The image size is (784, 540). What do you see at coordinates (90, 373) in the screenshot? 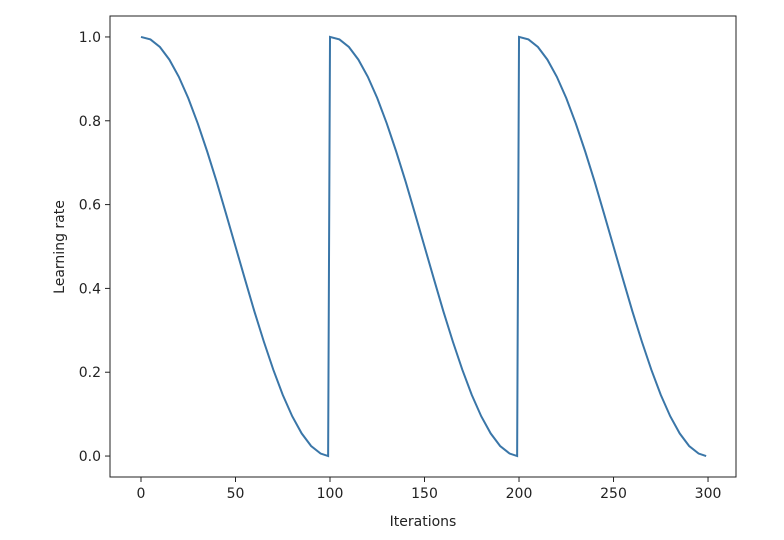
I see `y-tick-label: 0.2` at bounding box center [90, 373].